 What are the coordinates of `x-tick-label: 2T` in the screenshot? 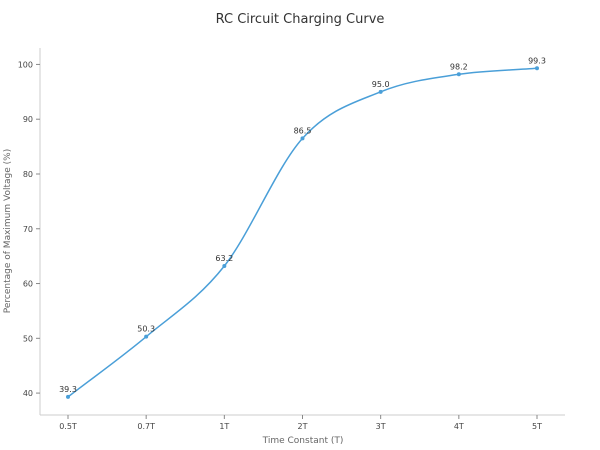 It's located at (303, 426).